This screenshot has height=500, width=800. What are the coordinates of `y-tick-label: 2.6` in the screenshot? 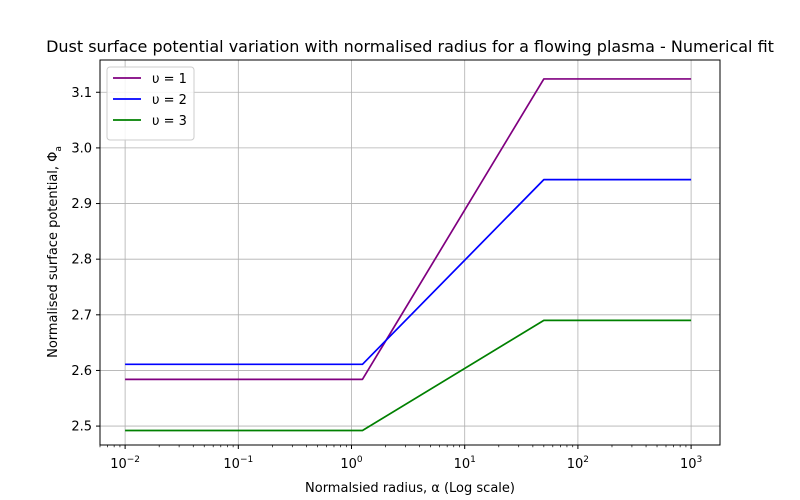 It's located at (81, 371).